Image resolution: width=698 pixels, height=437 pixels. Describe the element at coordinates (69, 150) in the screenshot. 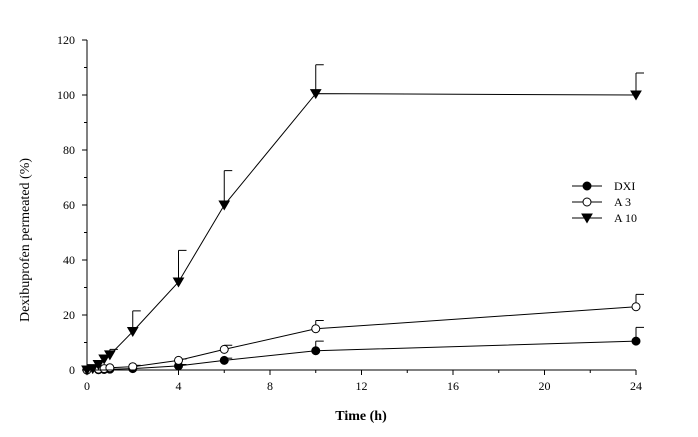

I see `y-tick-label: 80` at that location.